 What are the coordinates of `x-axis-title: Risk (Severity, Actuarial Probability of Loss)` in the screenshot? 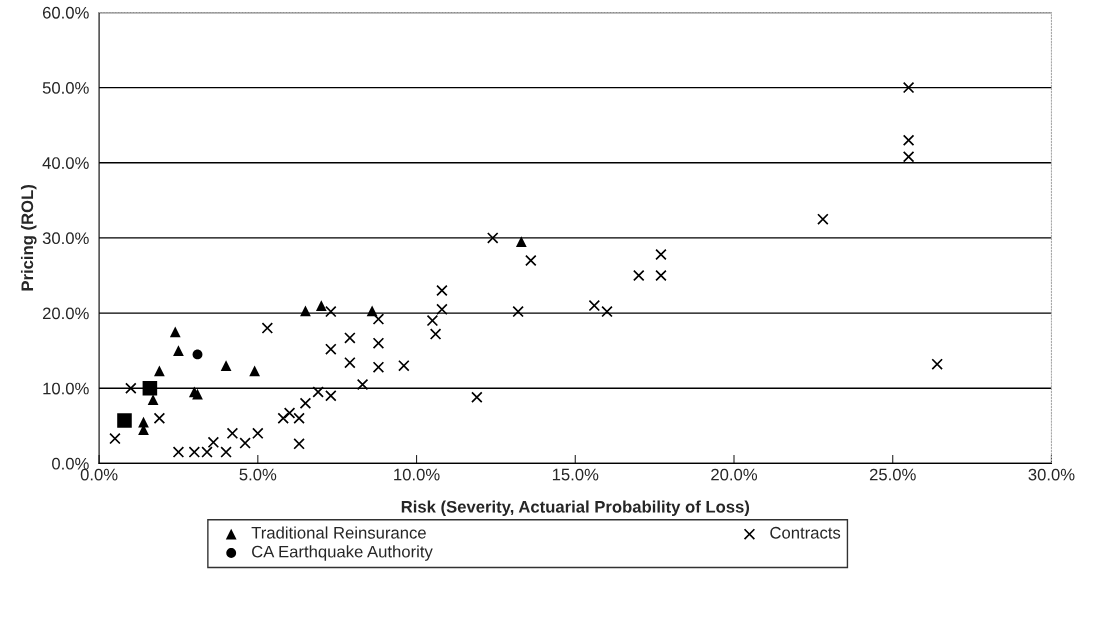 It's located at (575, 508).